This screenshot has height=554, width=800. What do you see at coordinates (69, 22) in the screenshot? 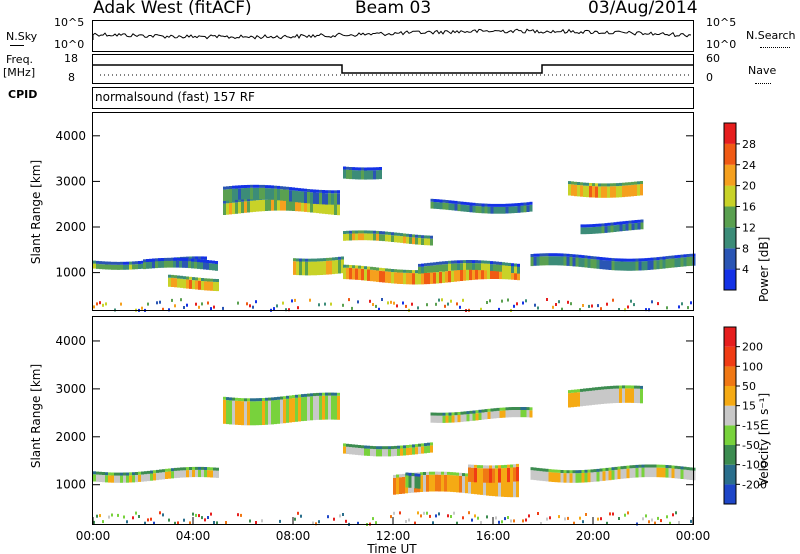
I see `nsky-tick-top: 10^5` at bounding box center [69, 22].